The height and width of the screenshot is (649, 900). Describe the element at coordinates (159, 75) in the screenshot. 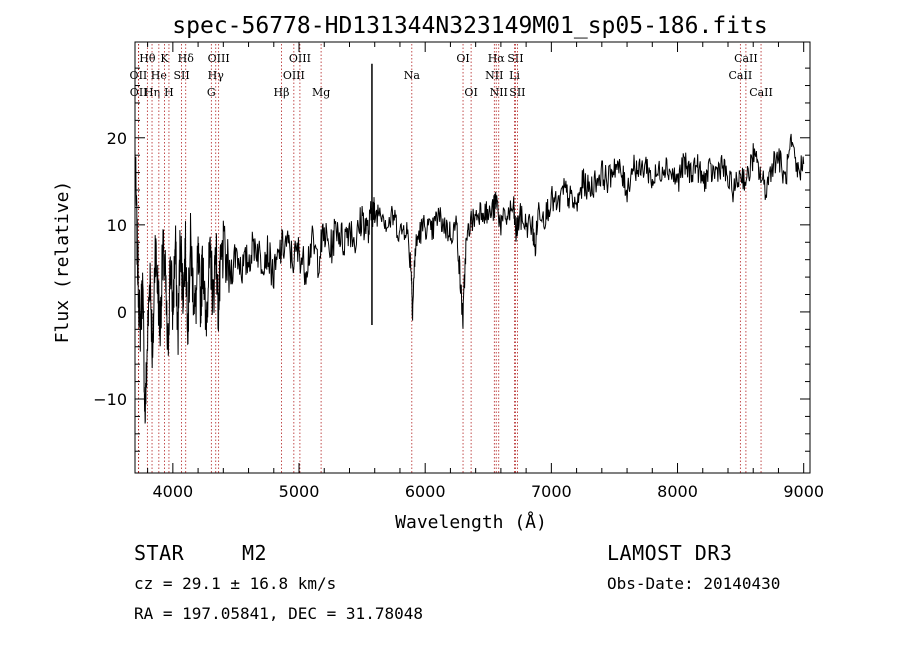

I see `spectral-line-label: He` at that location.